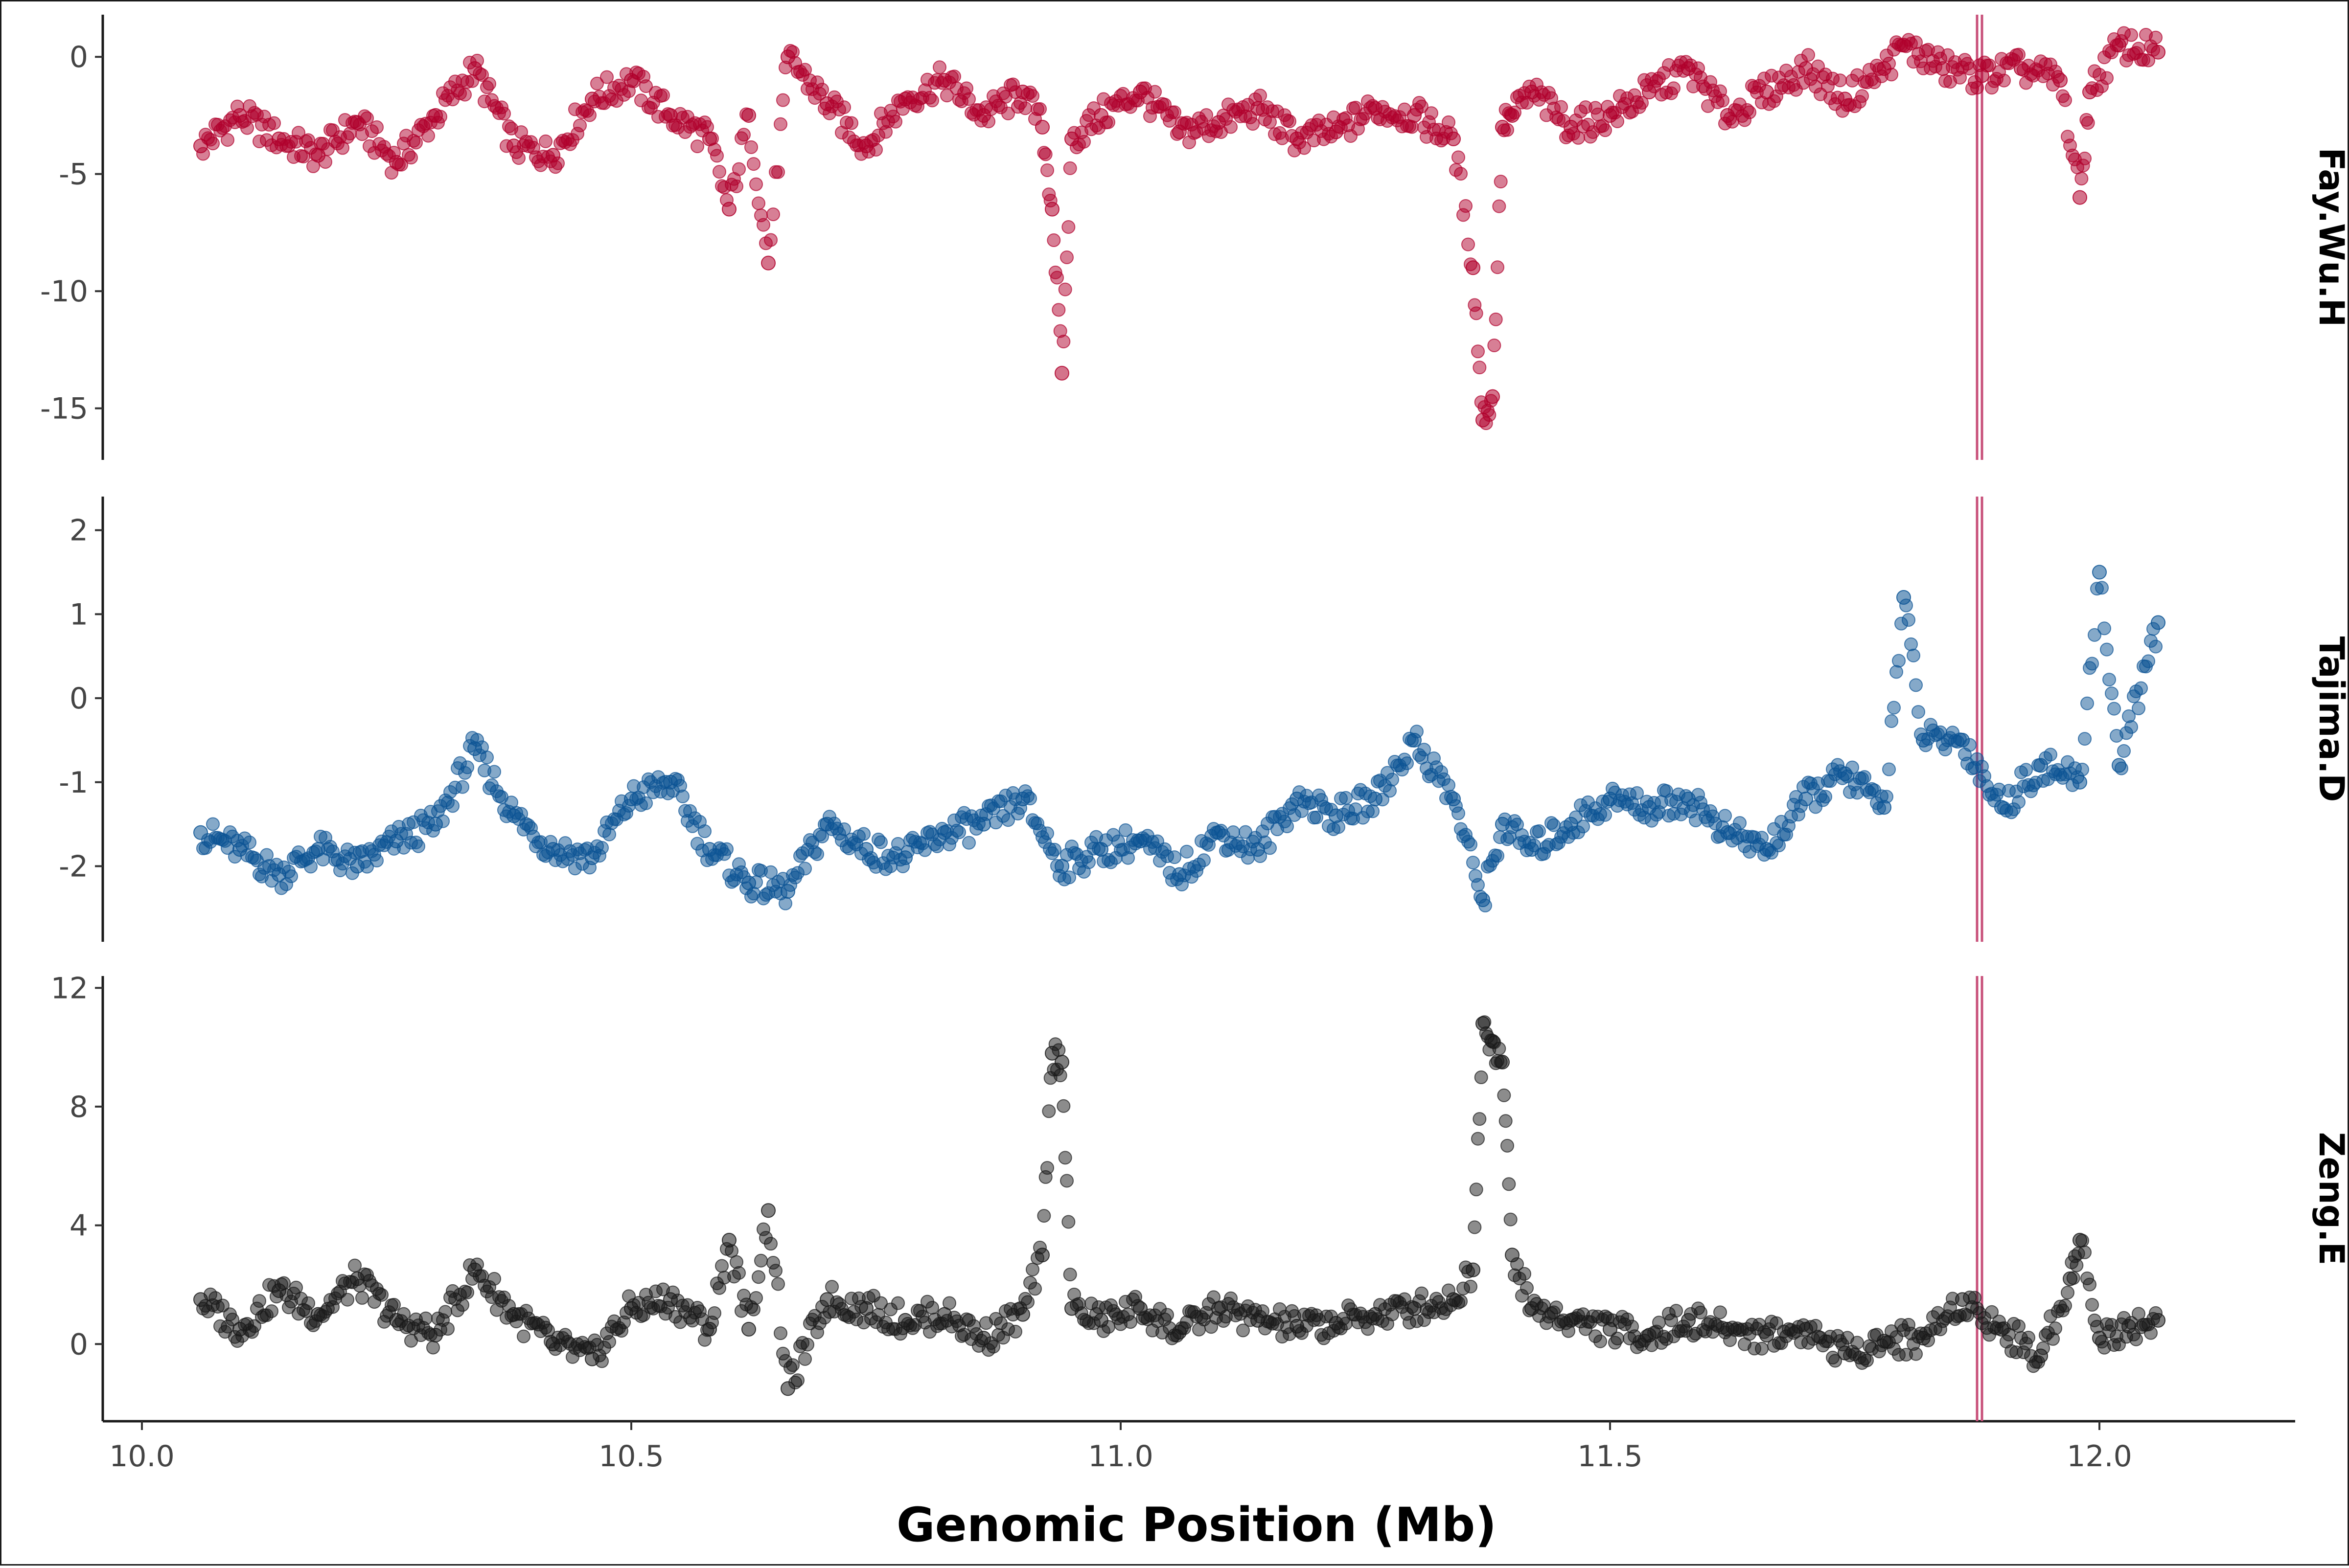 The image size is (2349, 1568). I want to click on y-tick-label: 4, so click(78, 1226).